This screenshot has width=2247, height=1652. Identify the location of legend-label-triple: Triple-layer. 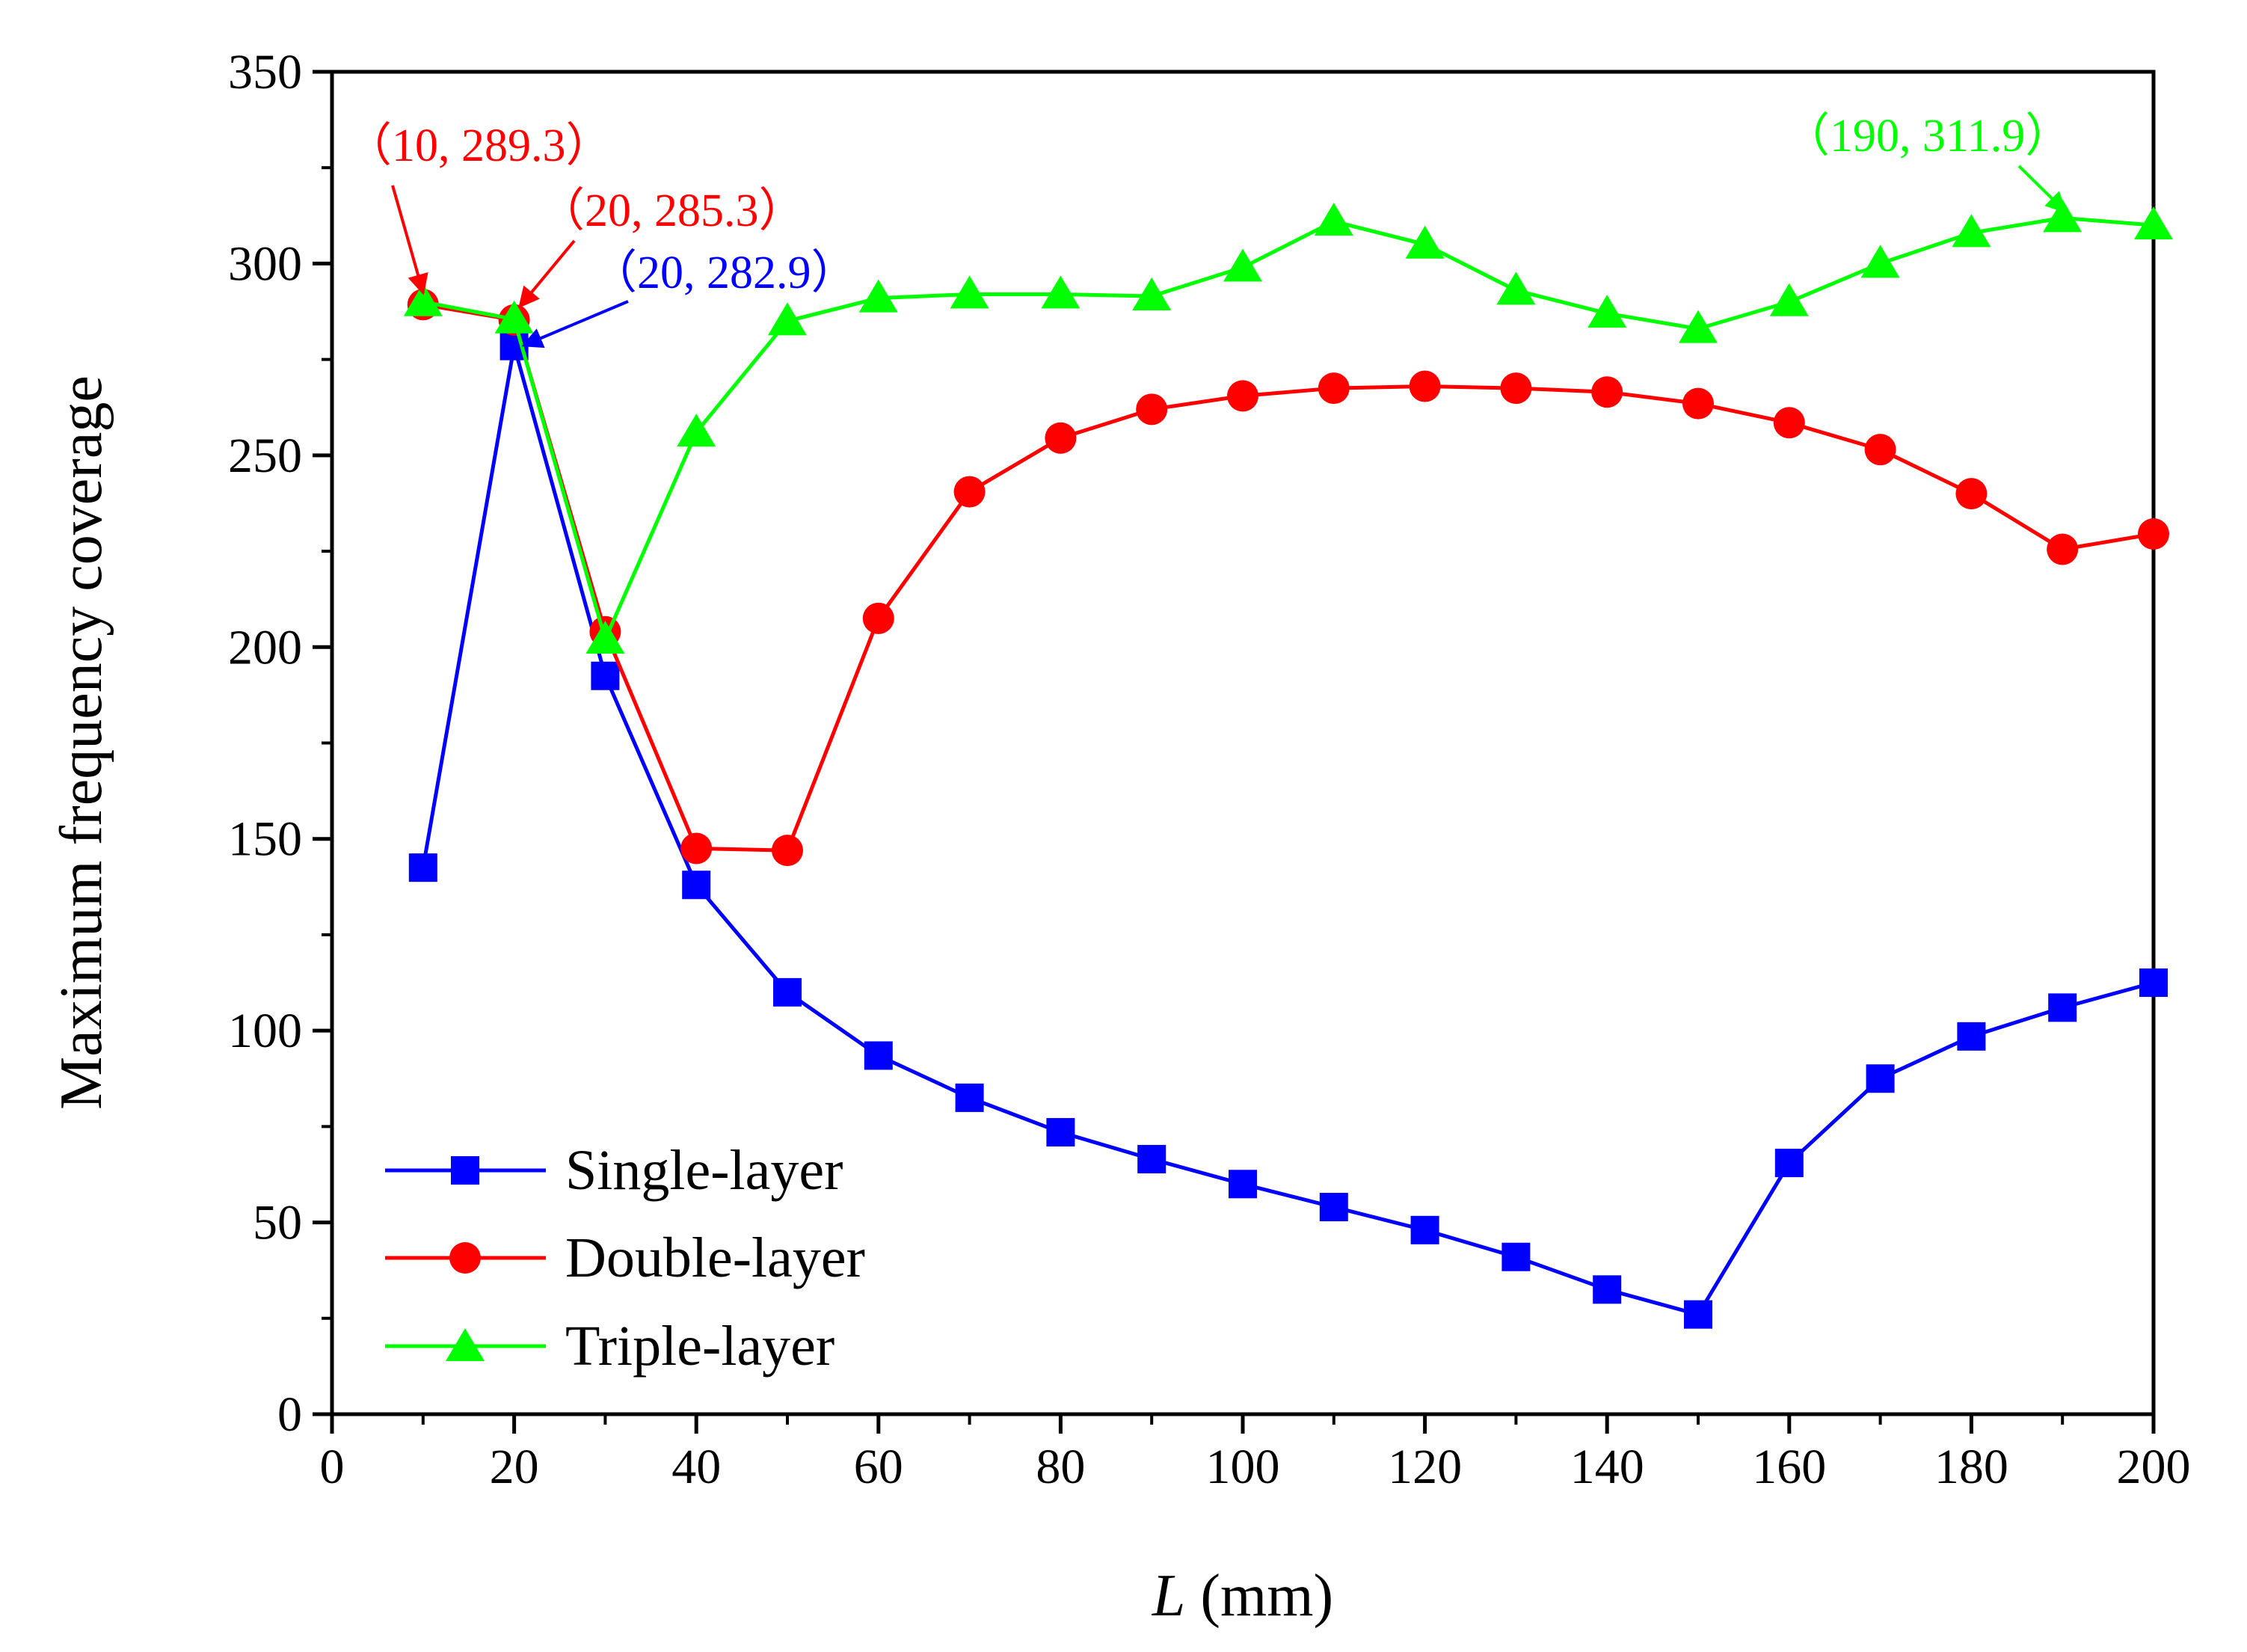
(700, 1346).